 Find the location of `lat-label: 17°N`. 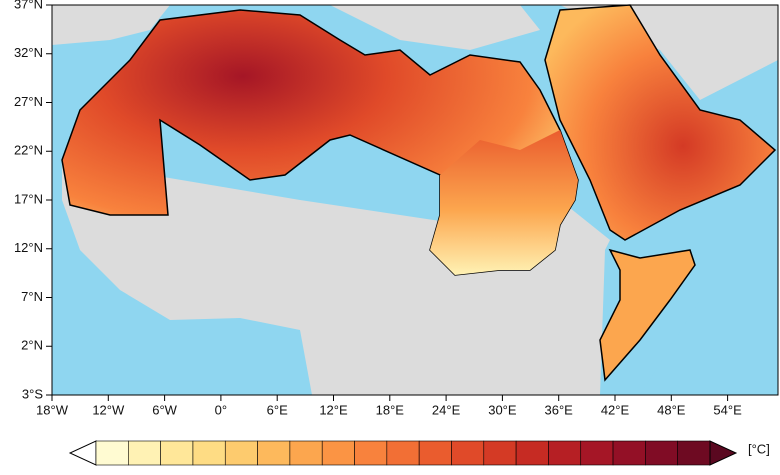

lat-label: 17°N is located at coordinates (28, 198).